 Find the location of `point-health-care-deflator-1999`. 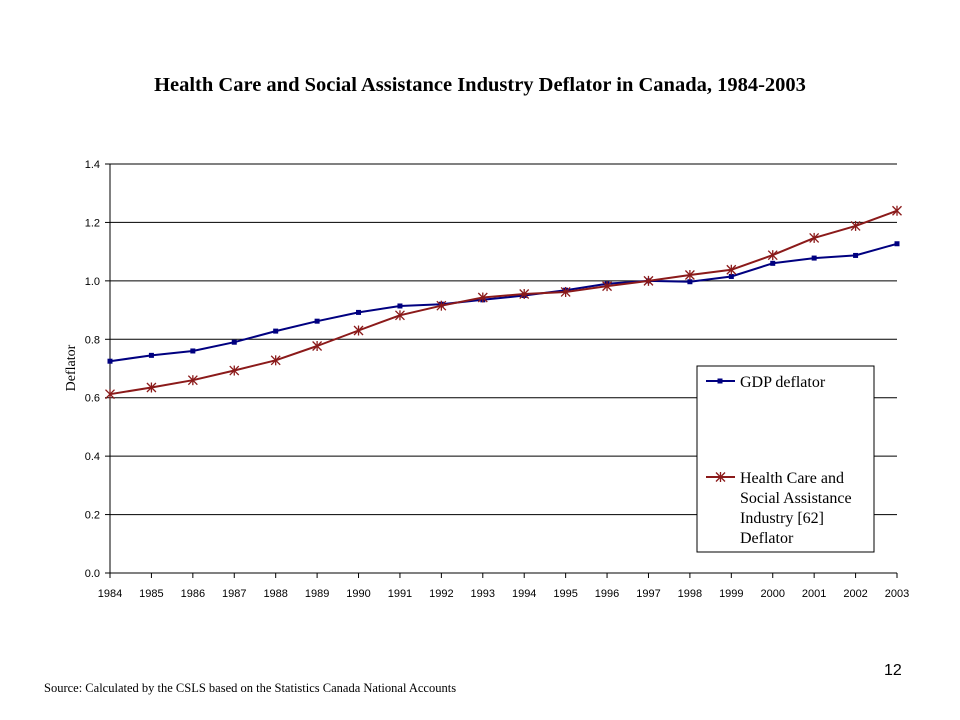

point-health-care-deflator-1999 is located at coordinates (731, 269).